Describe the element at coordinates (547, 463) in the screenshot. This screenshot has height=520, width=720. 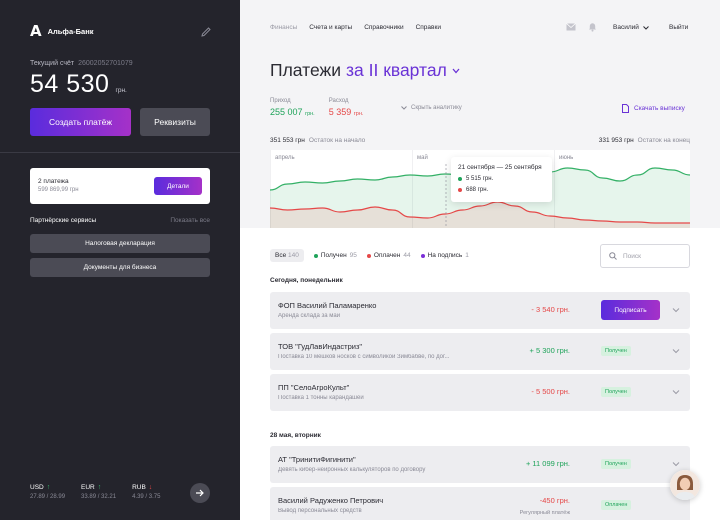
I see `transaction-amount: + 11 099 грн.` at that location.